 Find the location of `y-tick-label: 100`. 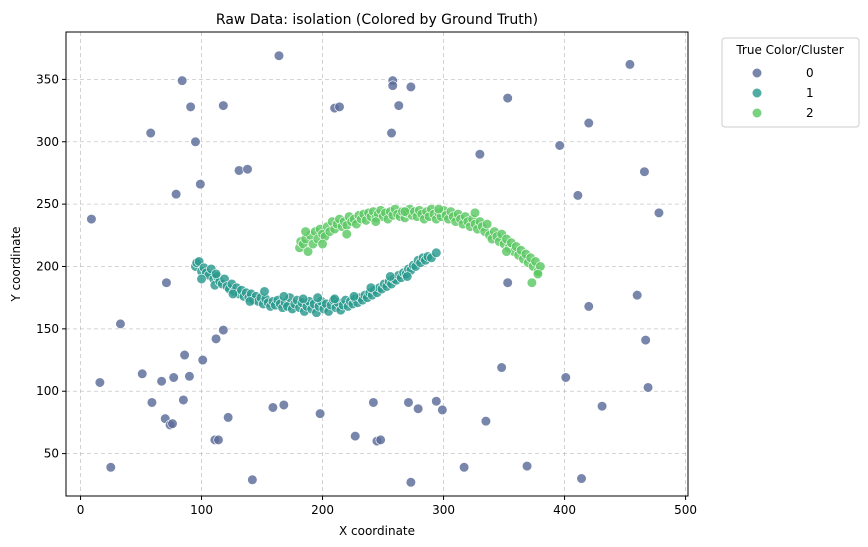

y-tick-label: 100 is located at coordinates (47, 391).